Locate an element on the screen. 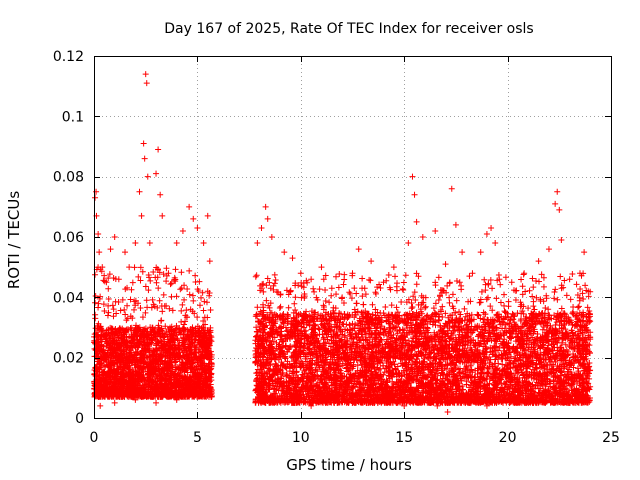 The height and width of the screenshot is (480, 640). data-point-marker is located at coordinates (131, 330).